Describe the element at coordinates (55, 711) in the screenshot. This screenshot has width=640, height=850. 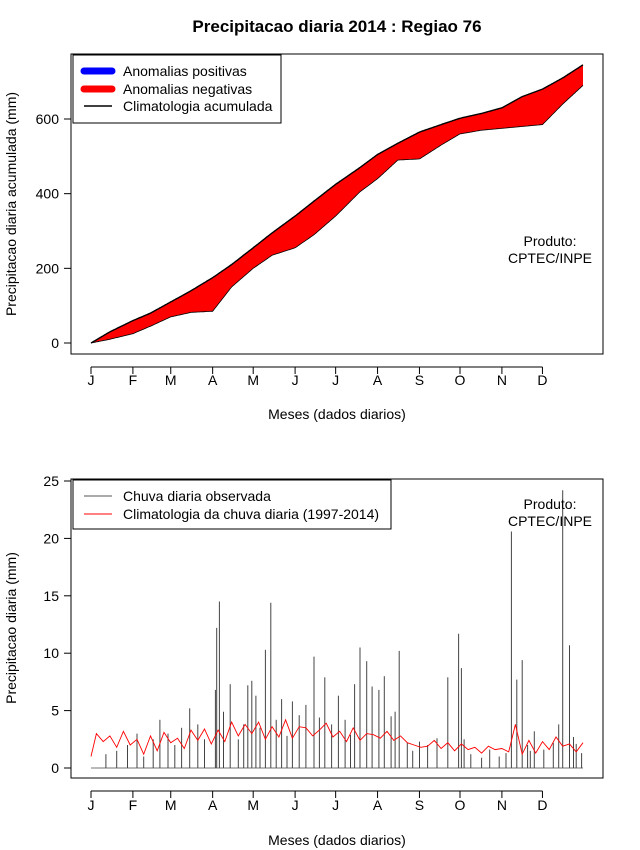
I see `y-tick-label: 5` at that location.